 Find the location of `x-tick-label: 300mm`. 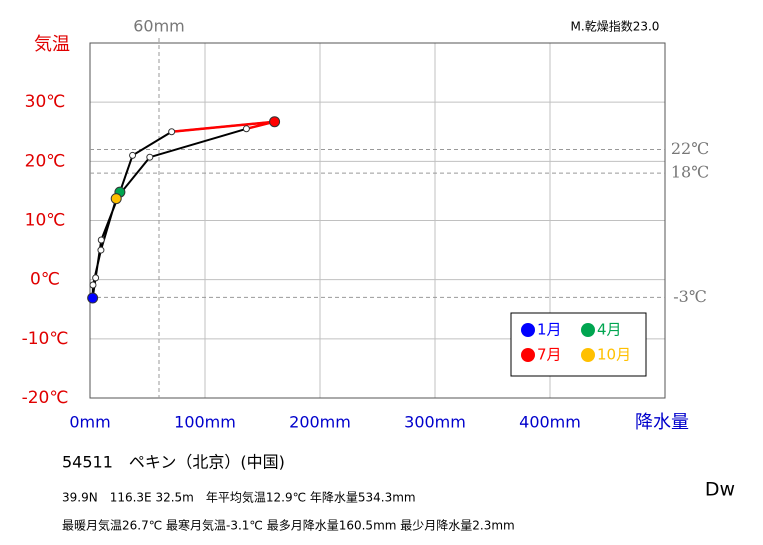

x-tick-label: 300mm is located at coordinates (435, 422).